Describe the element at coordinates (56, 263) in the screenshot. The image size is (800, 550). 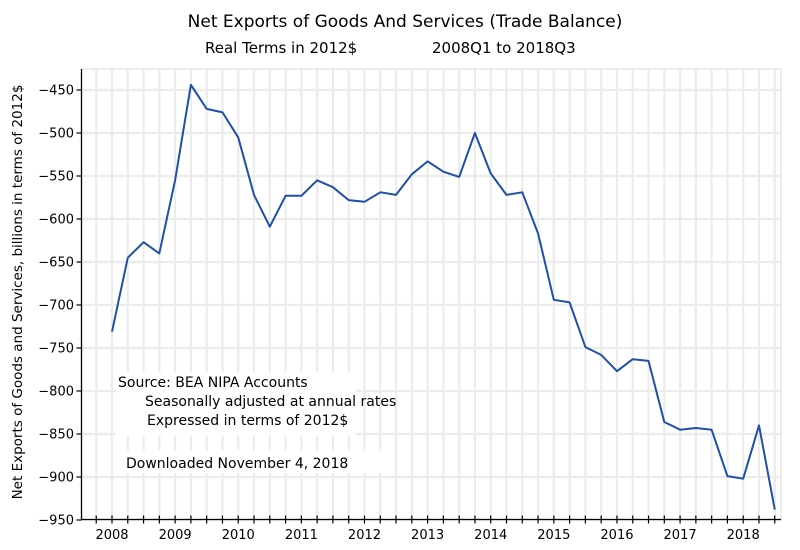
I see `y-tick-label: −650` at that location.